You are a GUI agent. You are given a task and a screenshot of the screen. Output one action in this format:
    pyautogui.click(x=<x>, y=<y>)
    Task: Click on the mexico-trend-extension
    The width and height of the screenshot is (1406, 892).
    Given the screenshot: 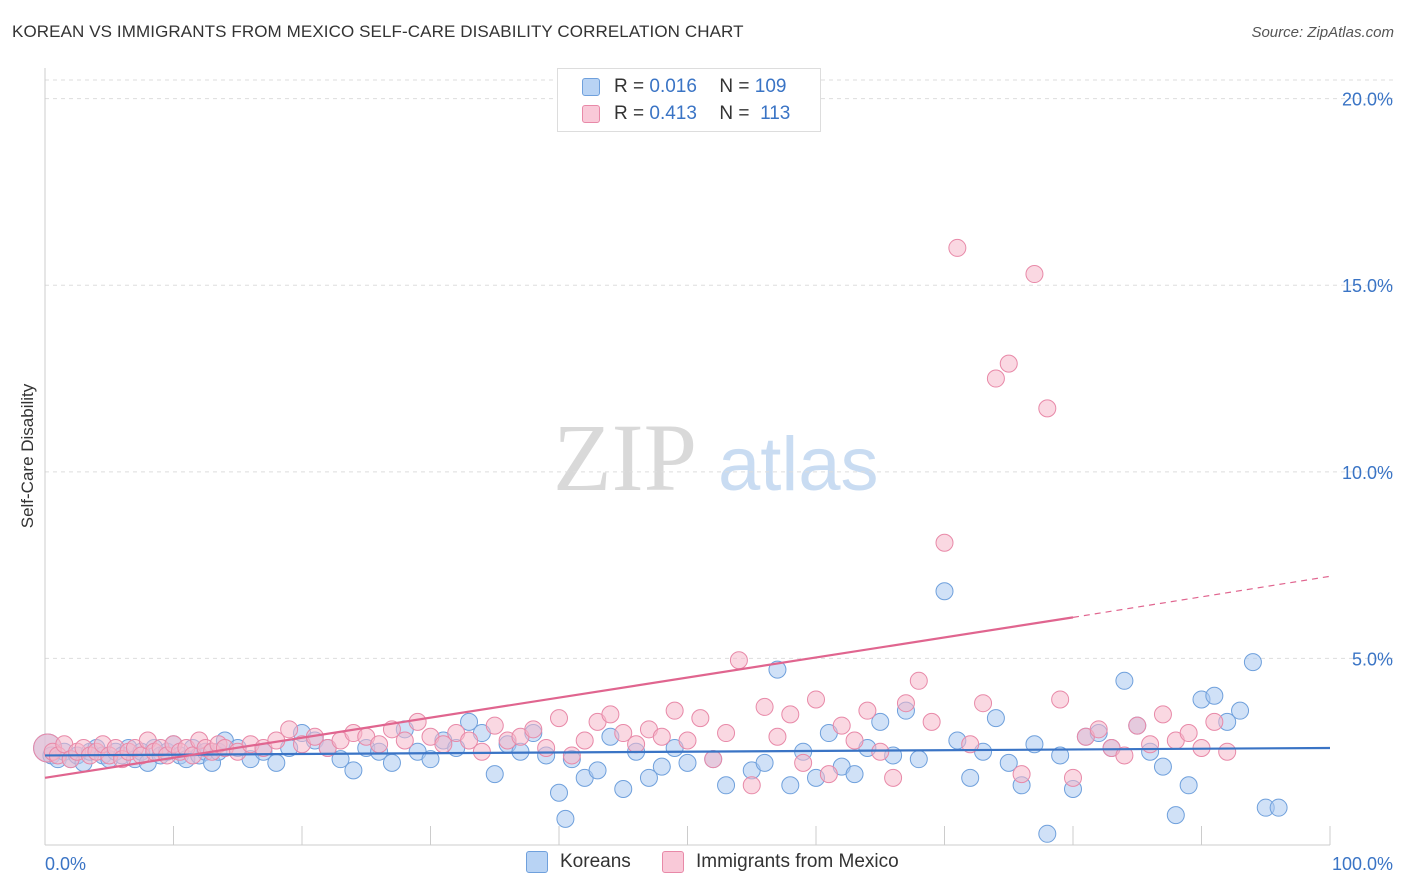 What is the action you would take?
    pyautogui.click(x=1201, y=596)
    